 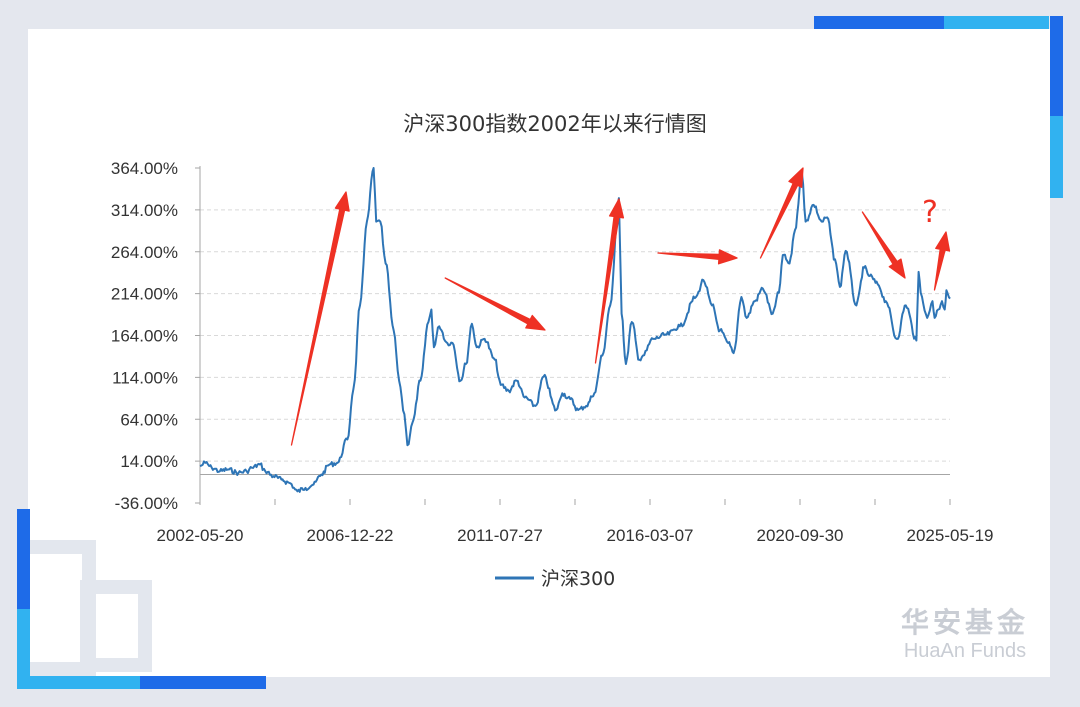 I want to click on corner-bar-top-dark, so click(x=879, y=22).